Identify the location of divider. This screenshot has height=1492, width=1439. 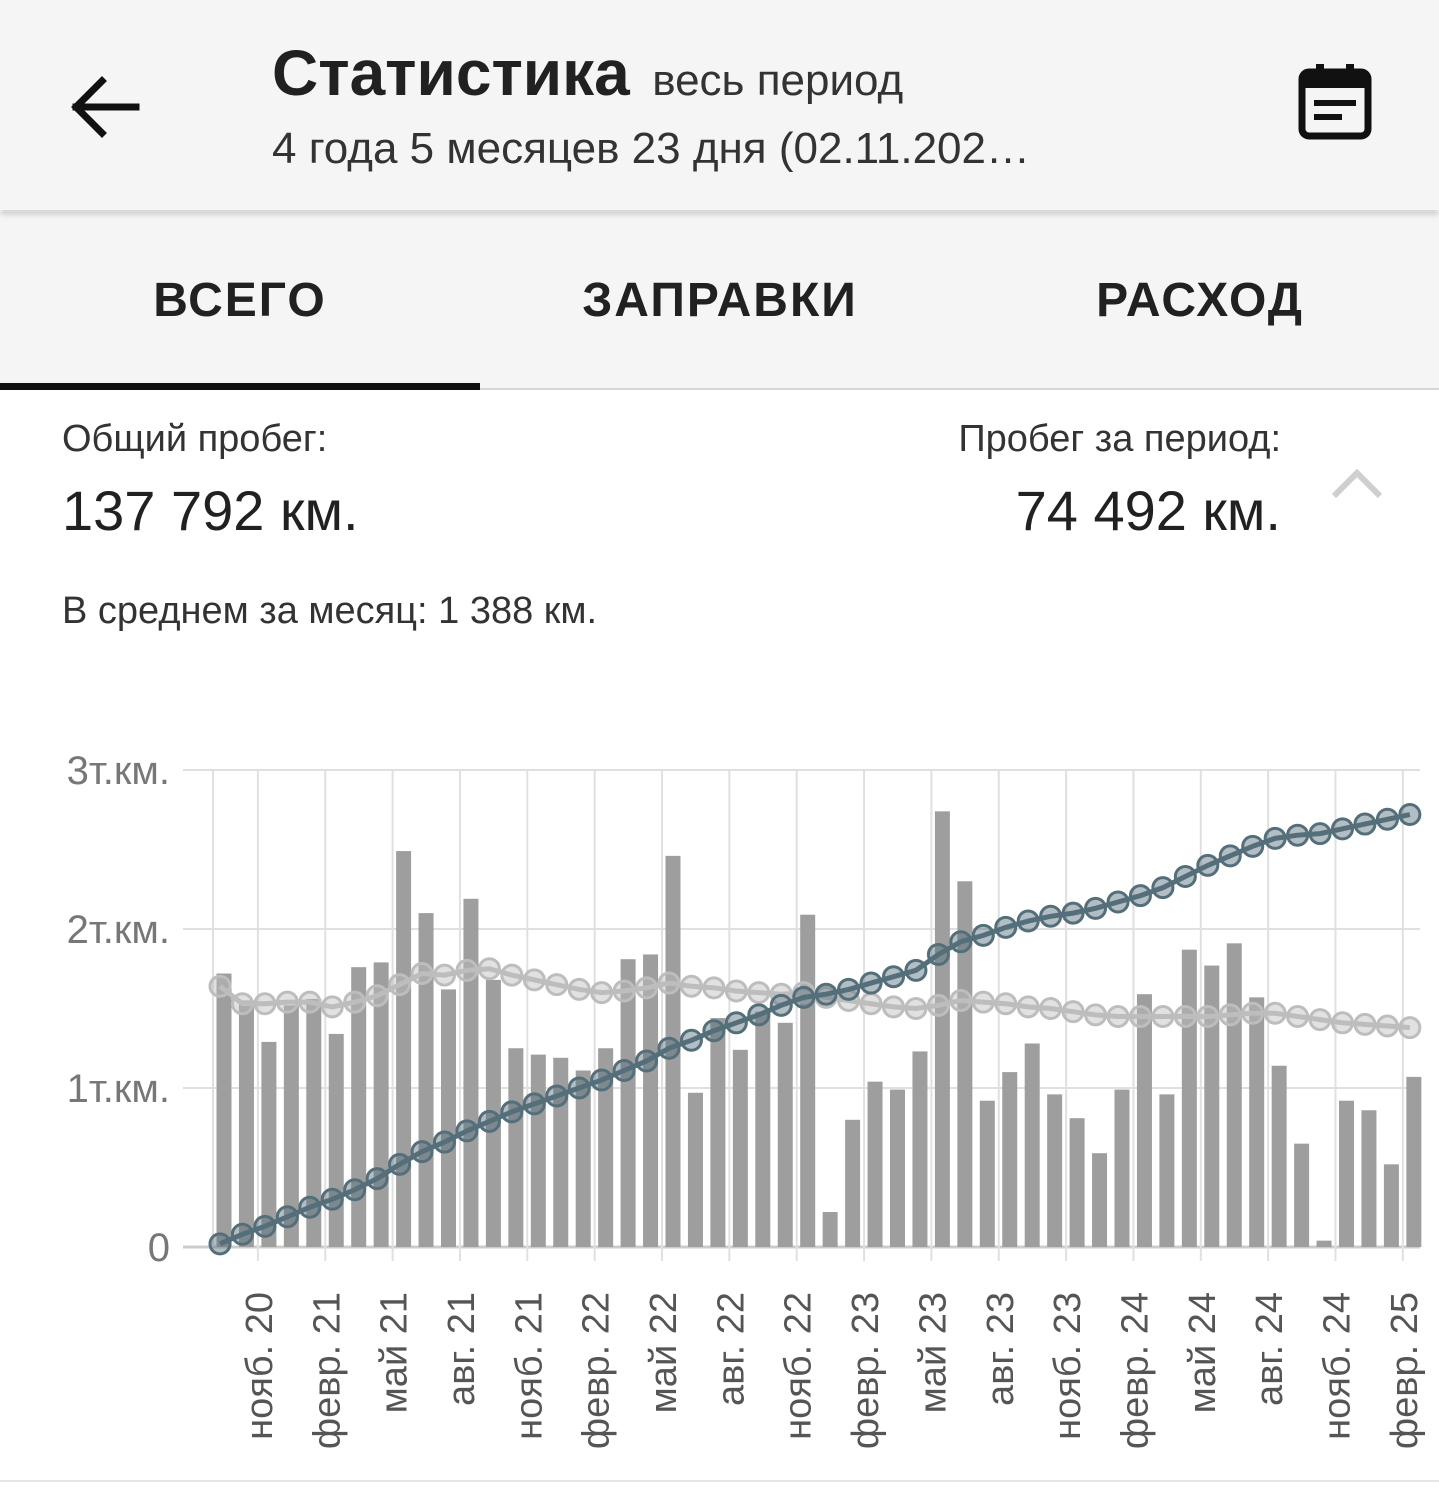
(719, 1481).